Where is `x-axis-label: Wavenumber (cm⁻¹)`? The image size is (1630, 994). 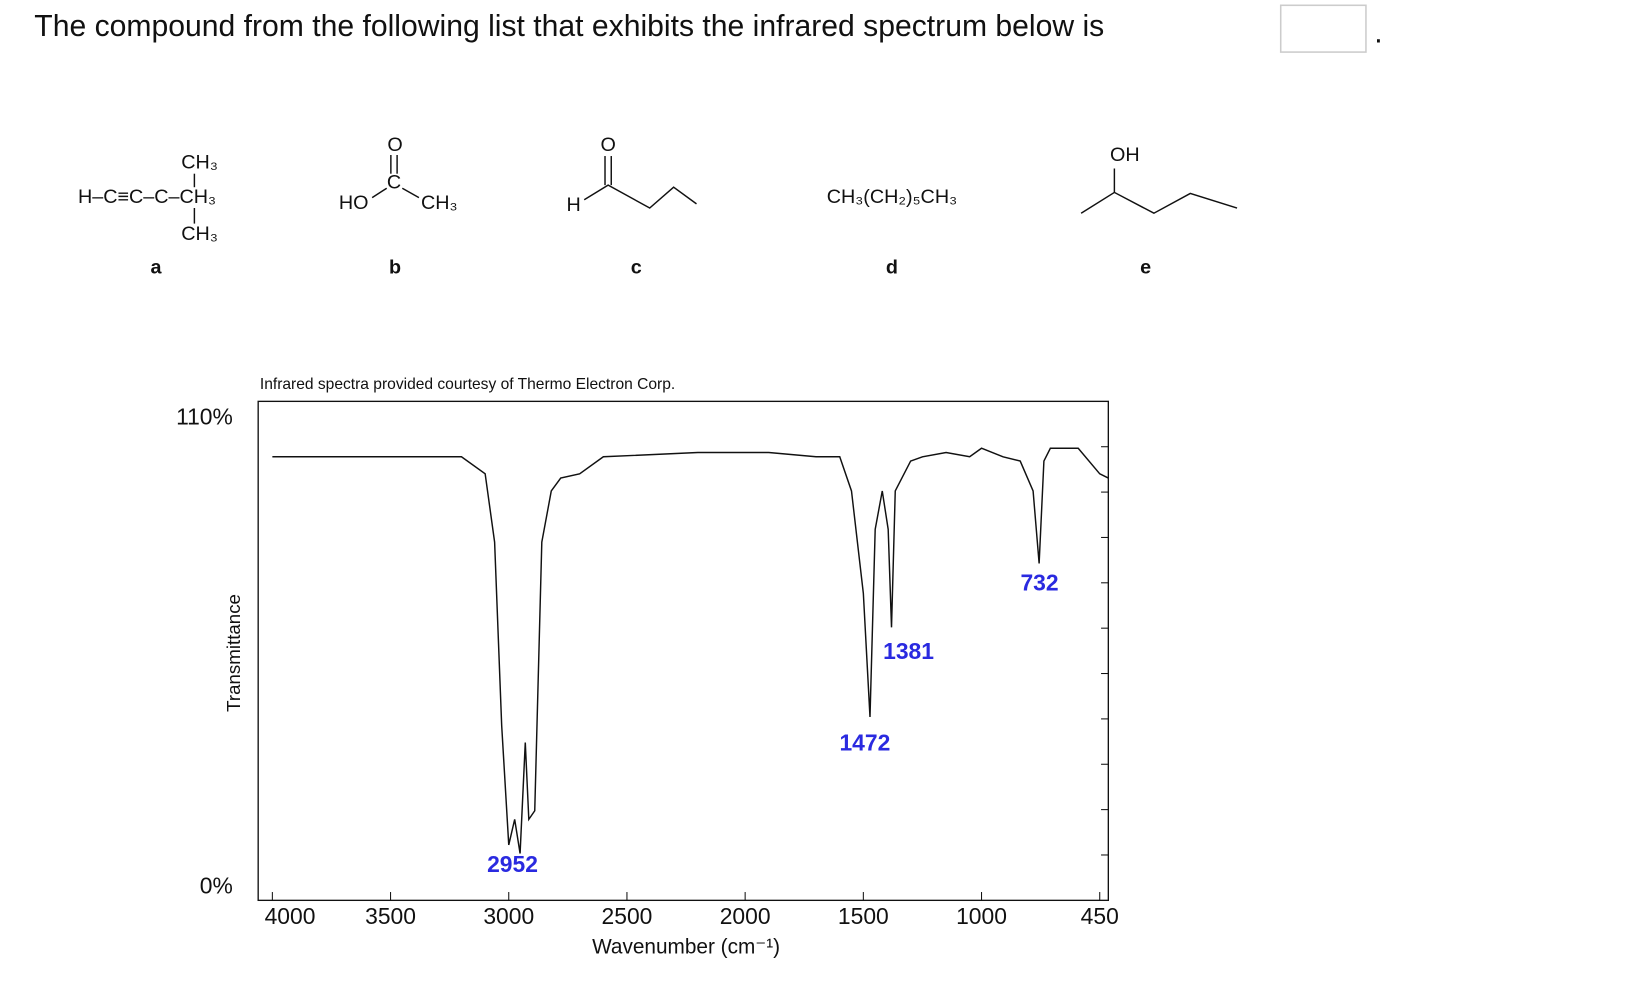
x-axis-label: Wavenumber (cm⁻¹) is located at coordinates (686, 947).